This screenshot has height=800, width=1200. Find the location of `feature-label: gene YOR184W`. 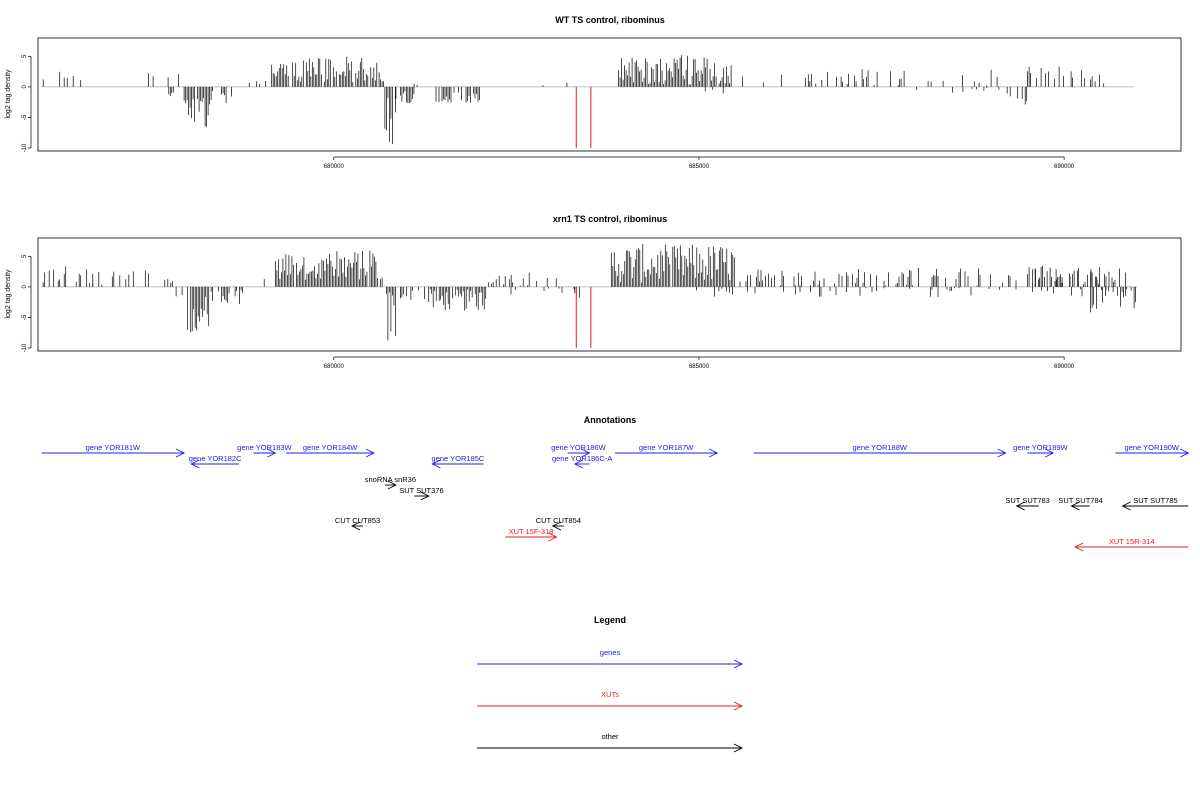

feature-label: gene YOR184W is located at coordinates (330, 447).